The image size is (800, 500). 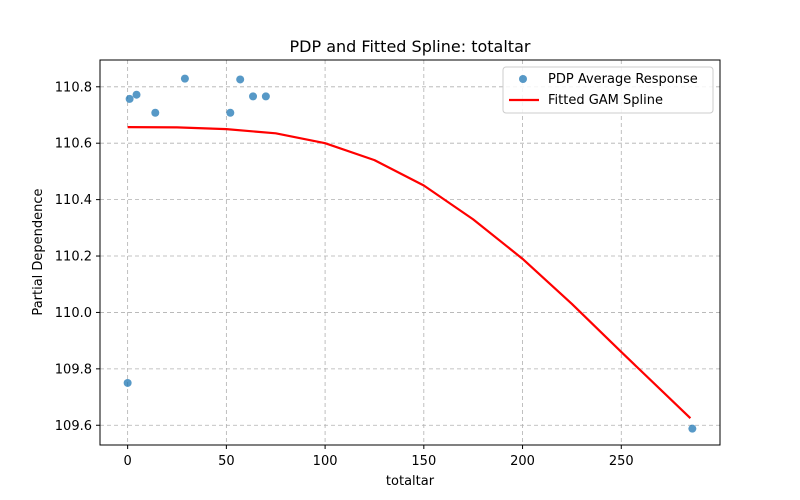 What do you see at coordinates (623, 79) in the screenshot?
I see `legend-label-scatter: PDP Average Response` at bounding box center [623, 79].